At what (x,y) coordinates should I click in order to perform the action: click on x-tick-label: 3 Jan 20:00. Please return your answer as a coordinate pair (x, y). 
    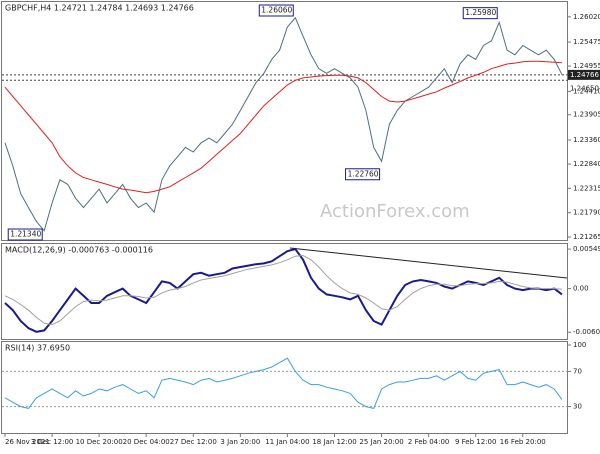
    Looking at the image, I should click on (240, 442).